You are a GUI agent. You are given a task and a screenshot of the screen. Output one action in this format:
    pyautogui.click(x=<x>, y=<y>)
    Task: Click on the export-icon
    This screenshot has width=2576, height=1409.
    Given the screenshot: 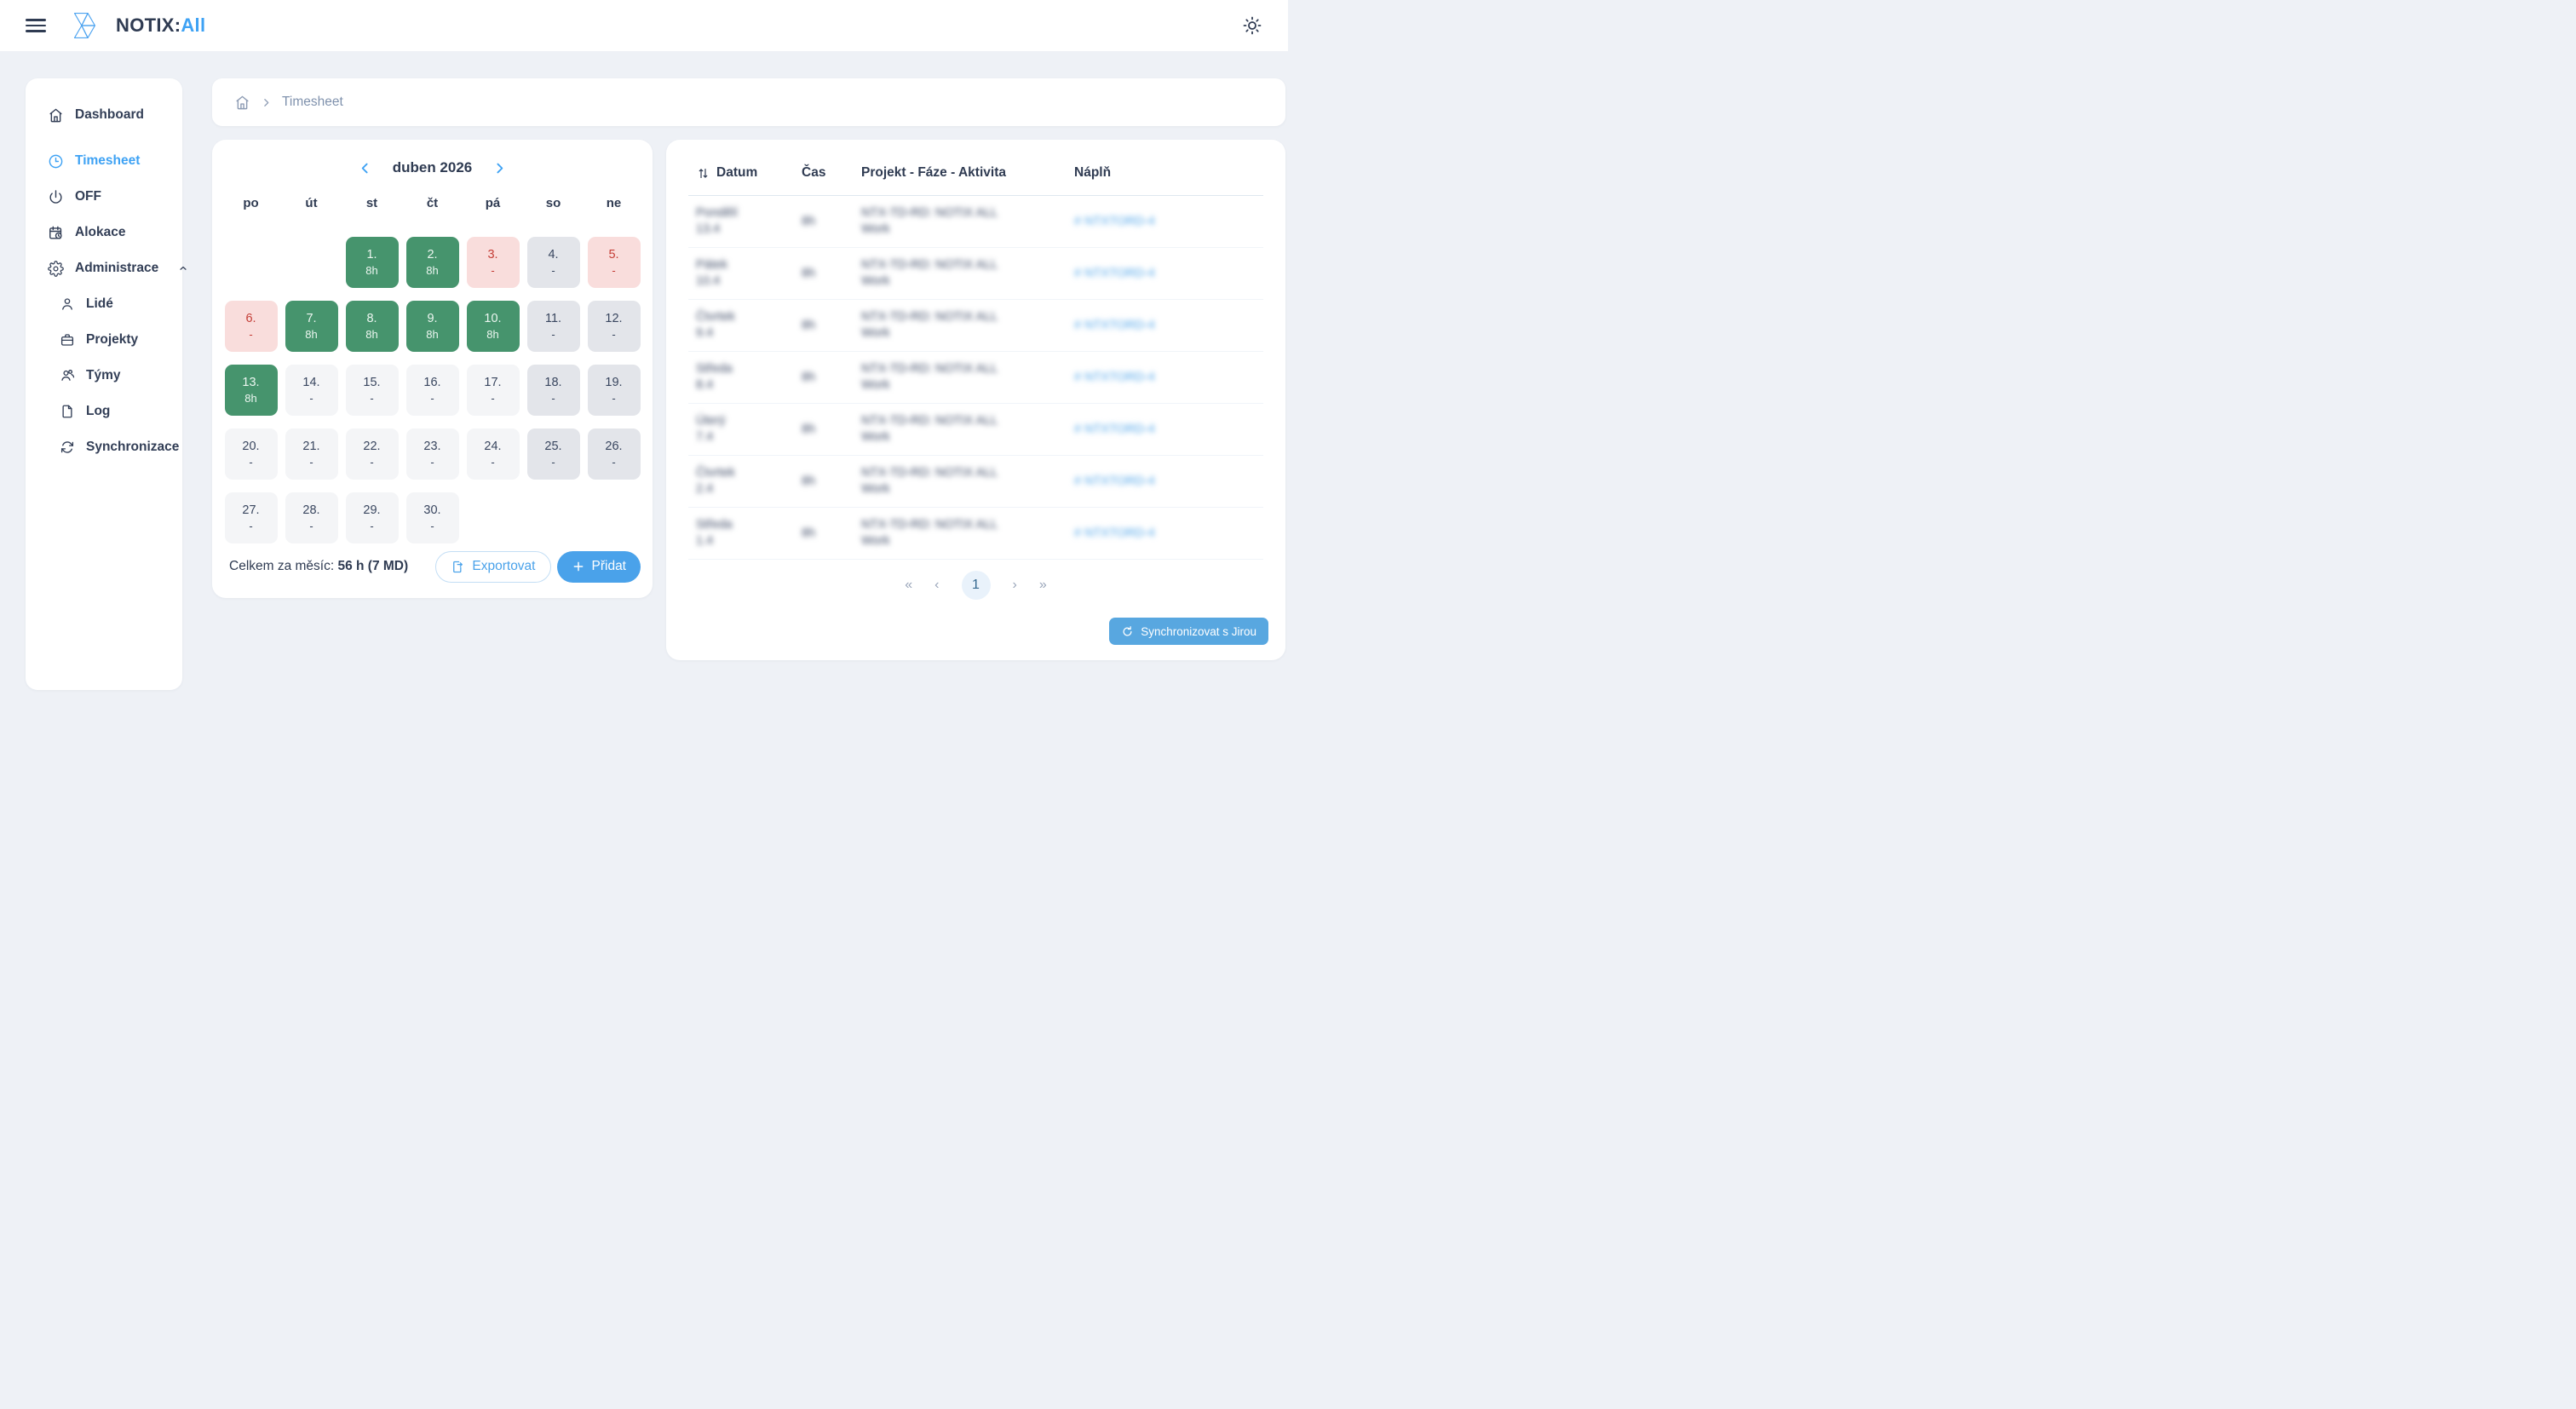 What is the action you would take?
    pyautogui.click(x=458, y=566)
    